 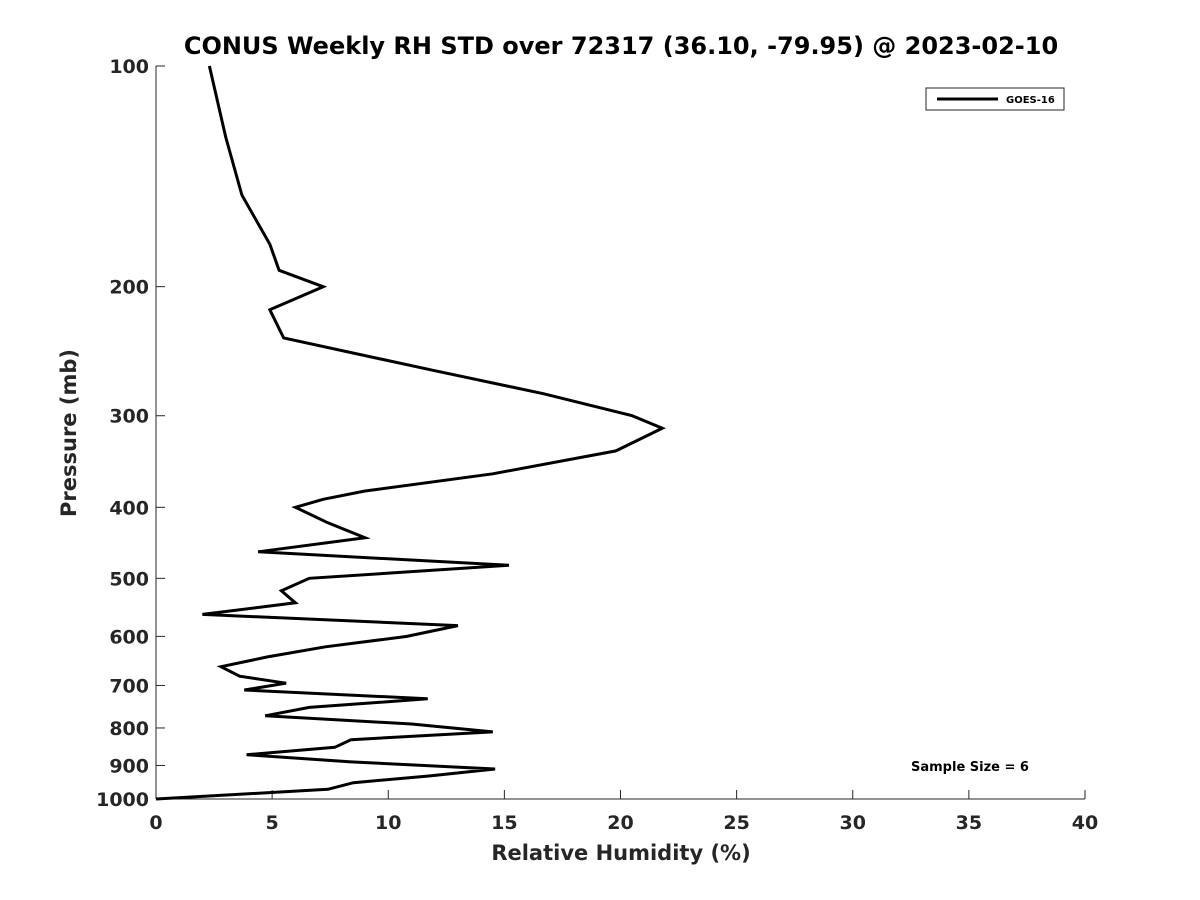 I want to click on y-tick-label: 900, so click(x=129, y=766).